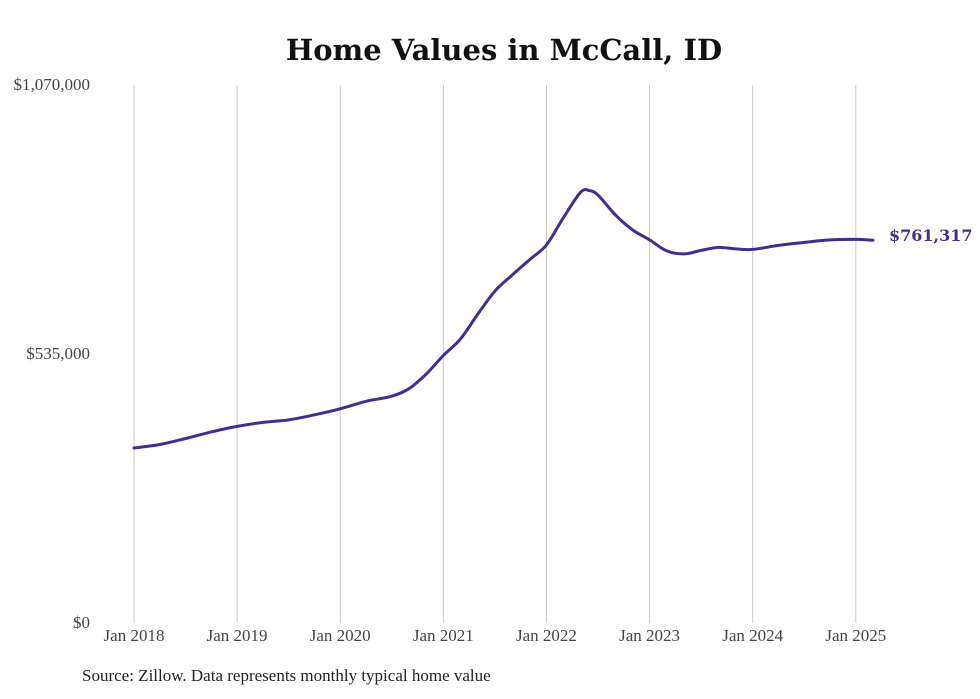 The image size is (980, 699). Describe the element at coordinates (504, 50) in the screenshot. I see `chart-title: Home Values in McCall, ID` at that location.